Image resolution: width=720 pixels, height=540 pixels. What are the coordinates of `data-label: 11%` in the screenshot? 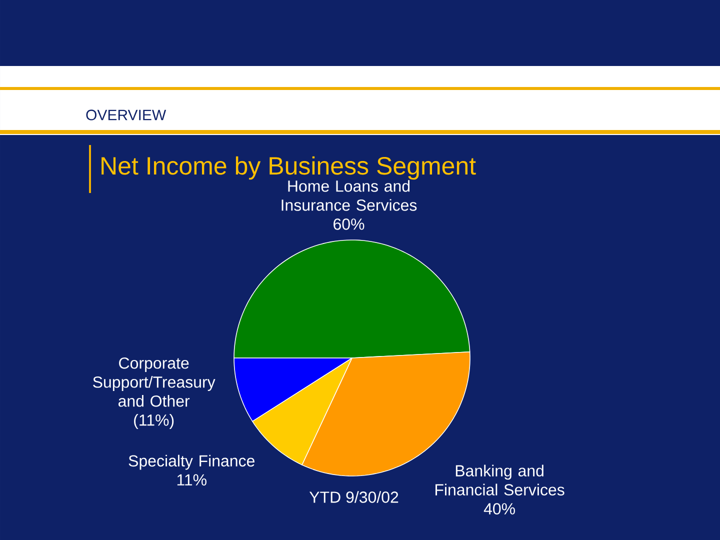 It's located at (191, 480).